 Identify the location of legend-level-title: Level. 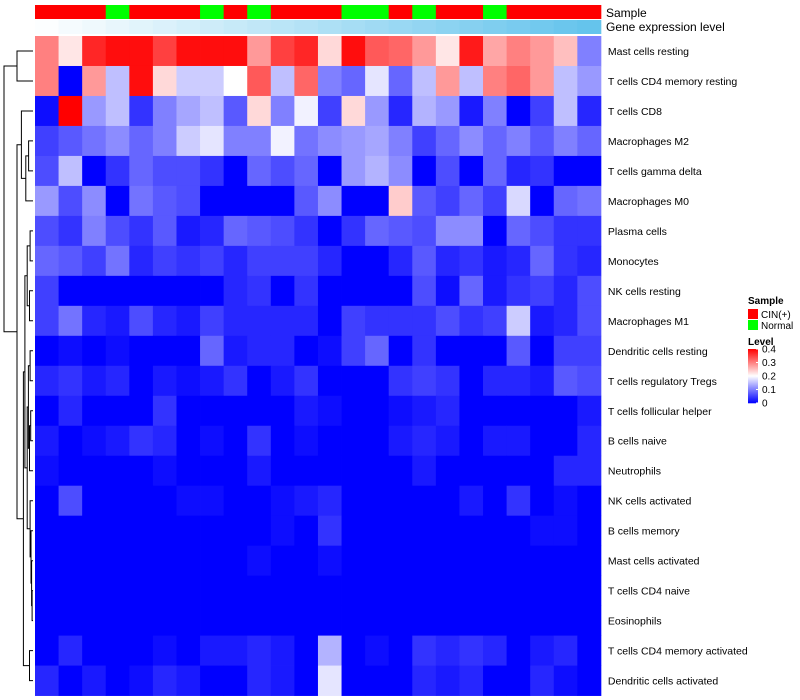
(761, 342).